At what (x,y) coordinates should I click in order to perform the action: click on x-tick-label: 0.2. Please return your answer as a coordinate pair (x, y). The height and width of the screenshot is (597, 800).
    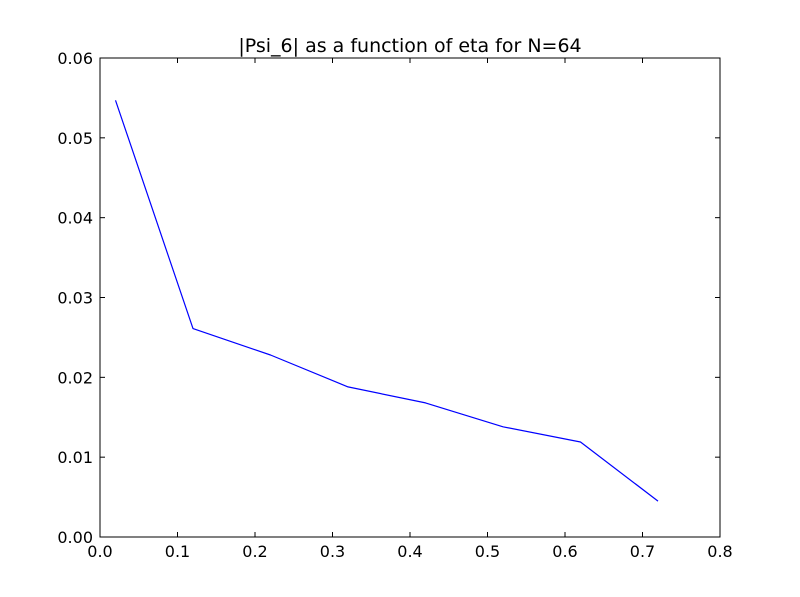
    Looking at the image, I should click on (254, 551).